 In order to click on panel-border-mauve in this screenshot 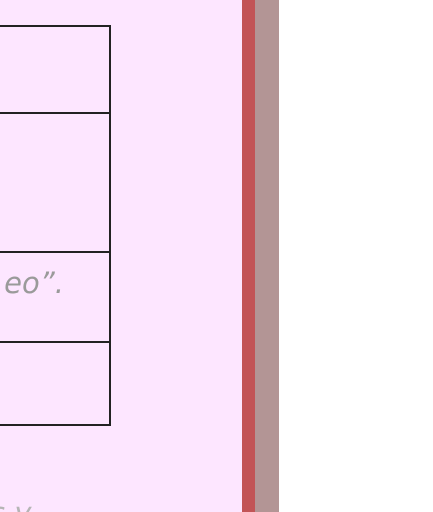, I will do `click(267, 256)`.